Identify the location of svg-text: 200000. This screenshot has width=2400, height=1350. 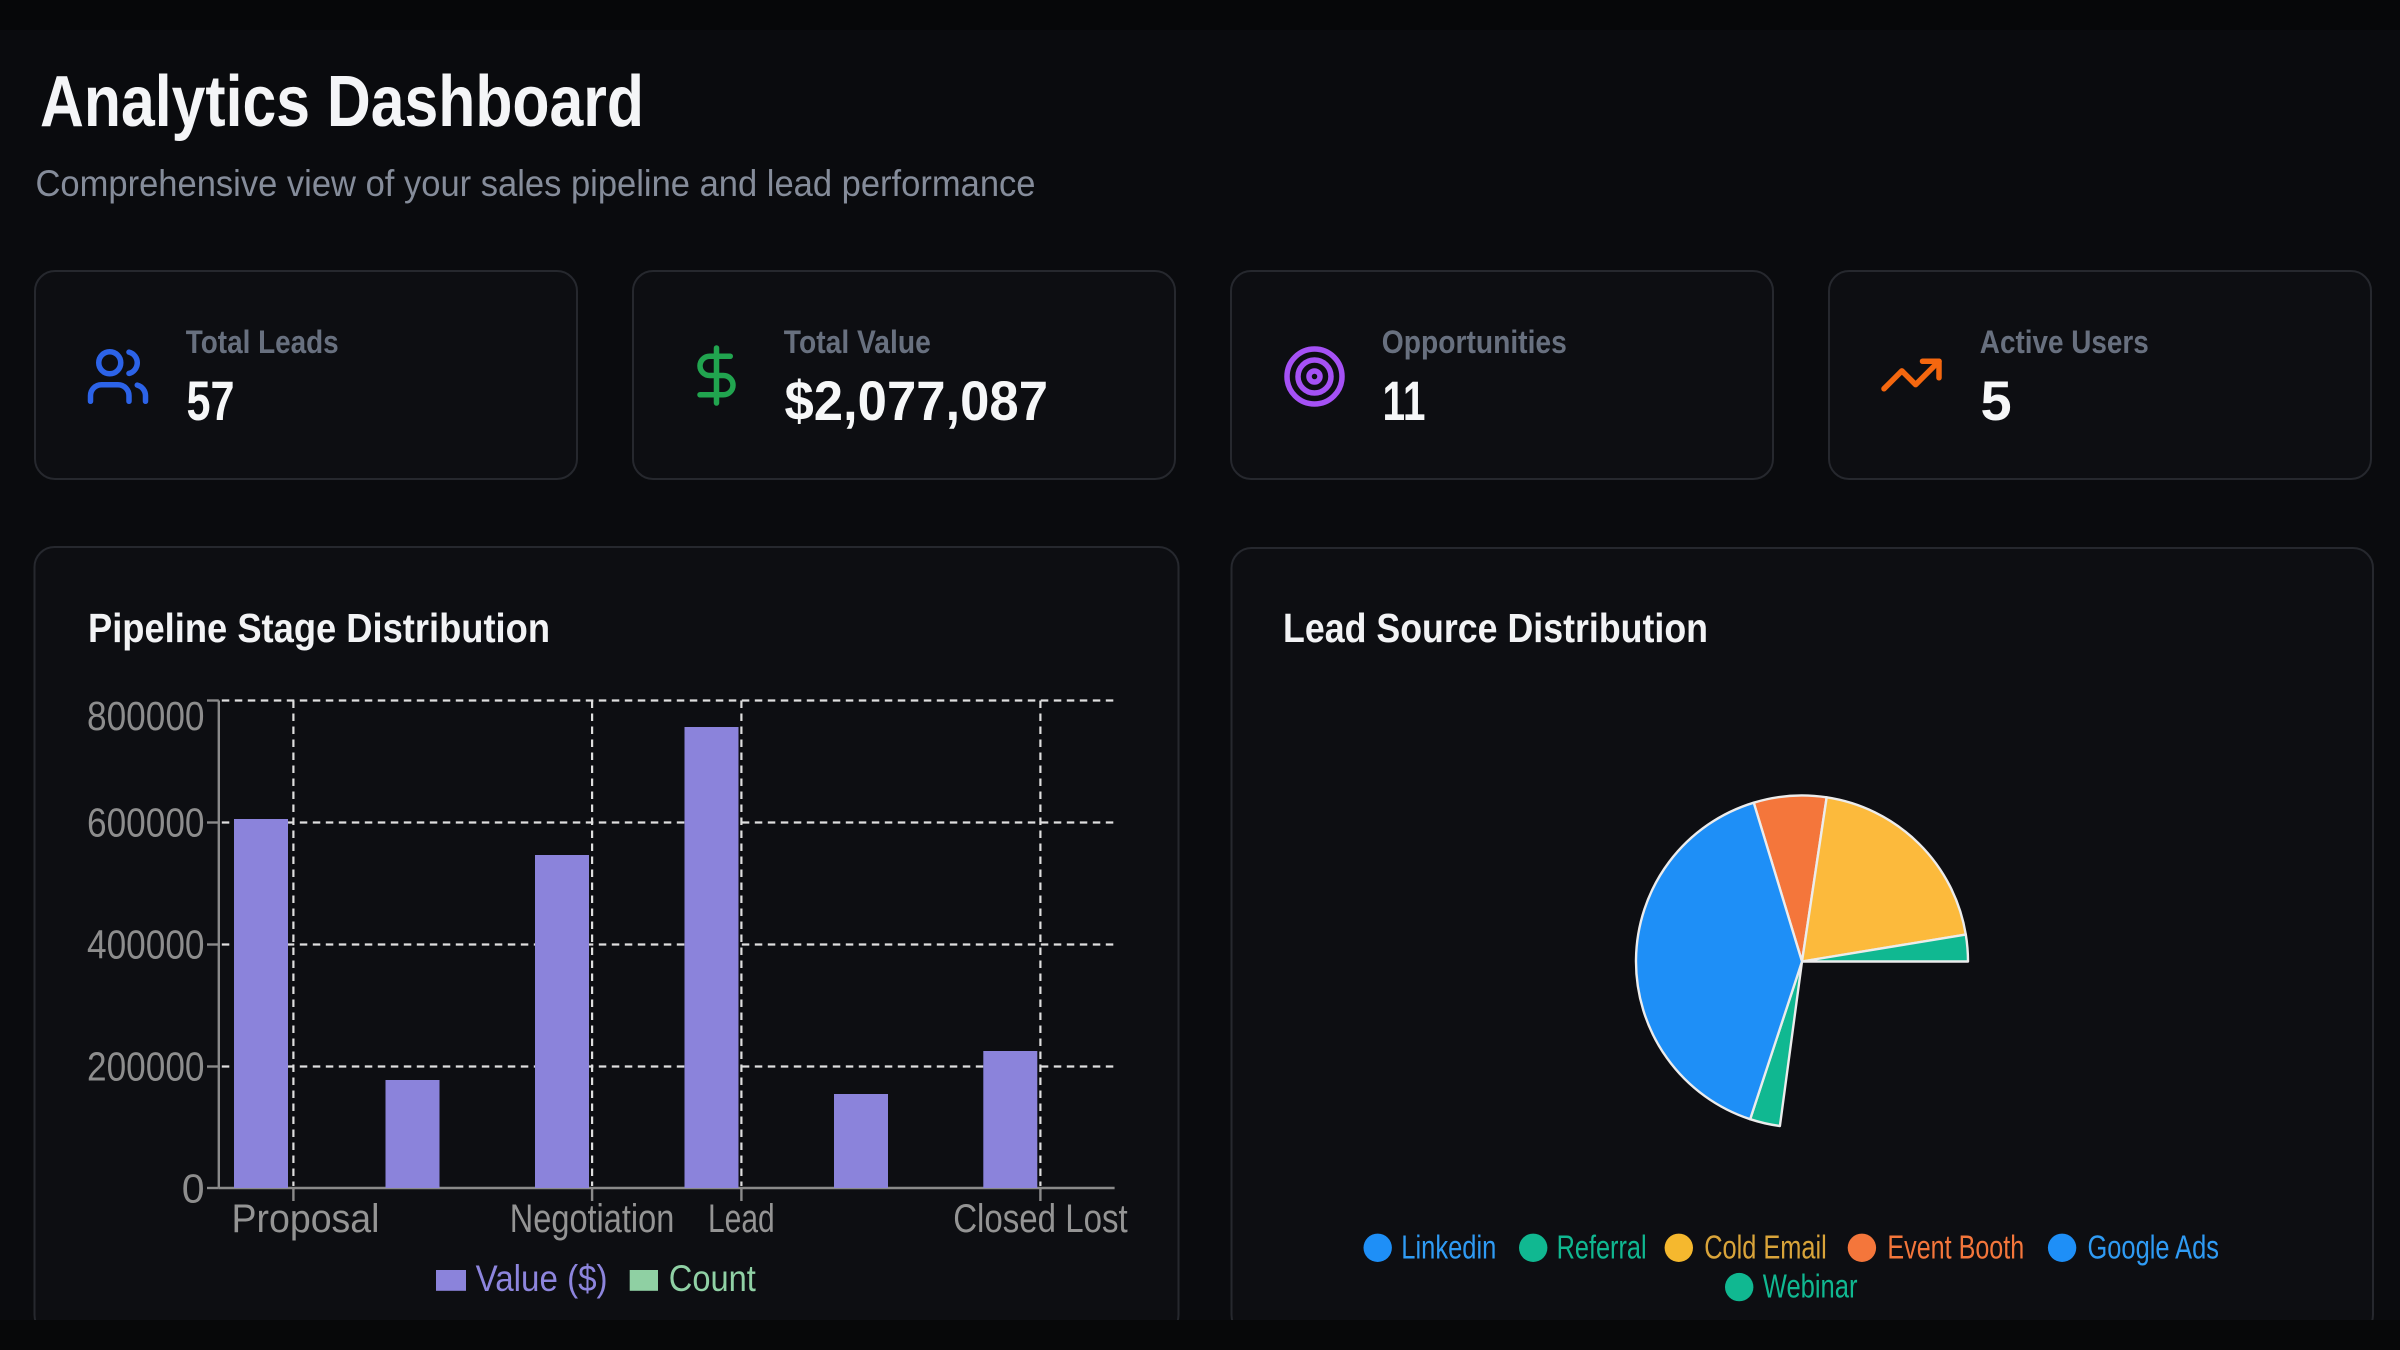
(146, 1066).